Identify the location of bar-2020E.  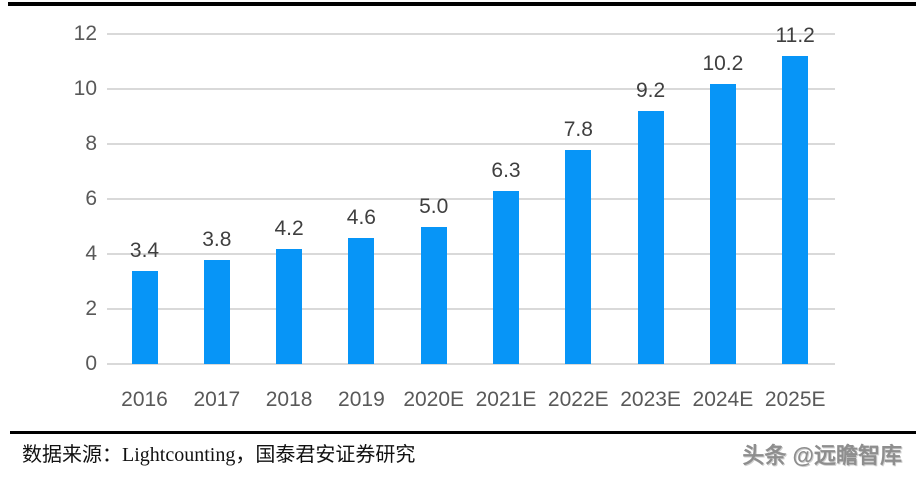
(433, 295).